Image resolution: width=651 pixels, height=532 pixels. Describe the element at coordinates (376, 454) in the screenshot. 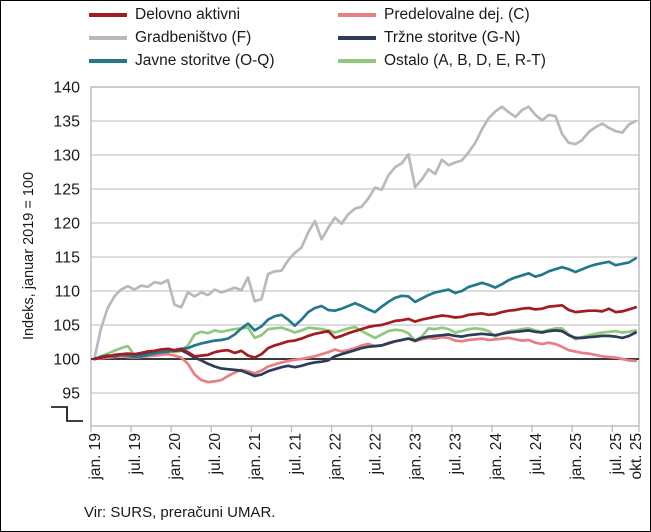

I see `x-tick-label: jul. 22` at that location.